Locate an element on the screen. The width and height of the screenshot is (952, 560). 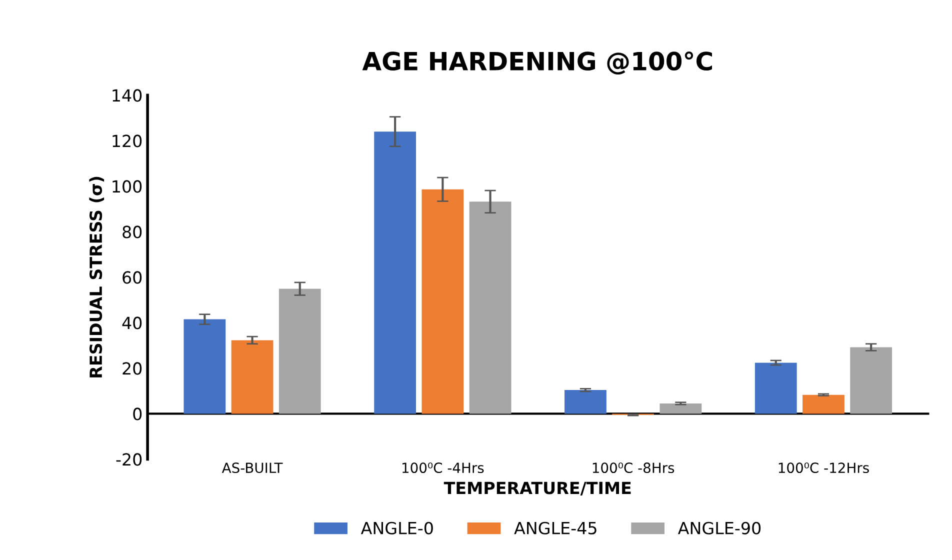
x-tick-label: 100⁰C -8Hrs is located at coordinates (633, 468).